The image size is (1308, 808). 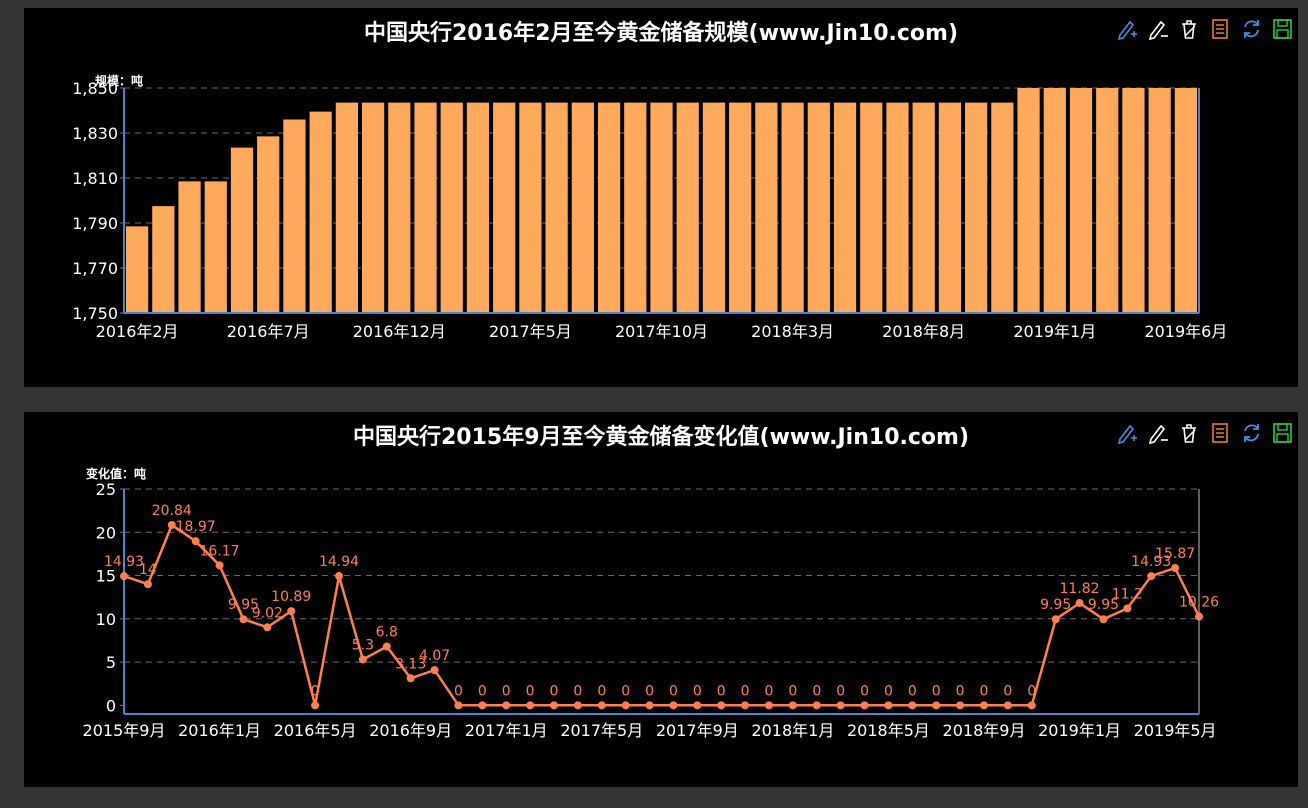 What do you see at coordinates (95, 313) in the screenshot?
I see `y-tick-label: 1,750` at bounding box center [95, 313].